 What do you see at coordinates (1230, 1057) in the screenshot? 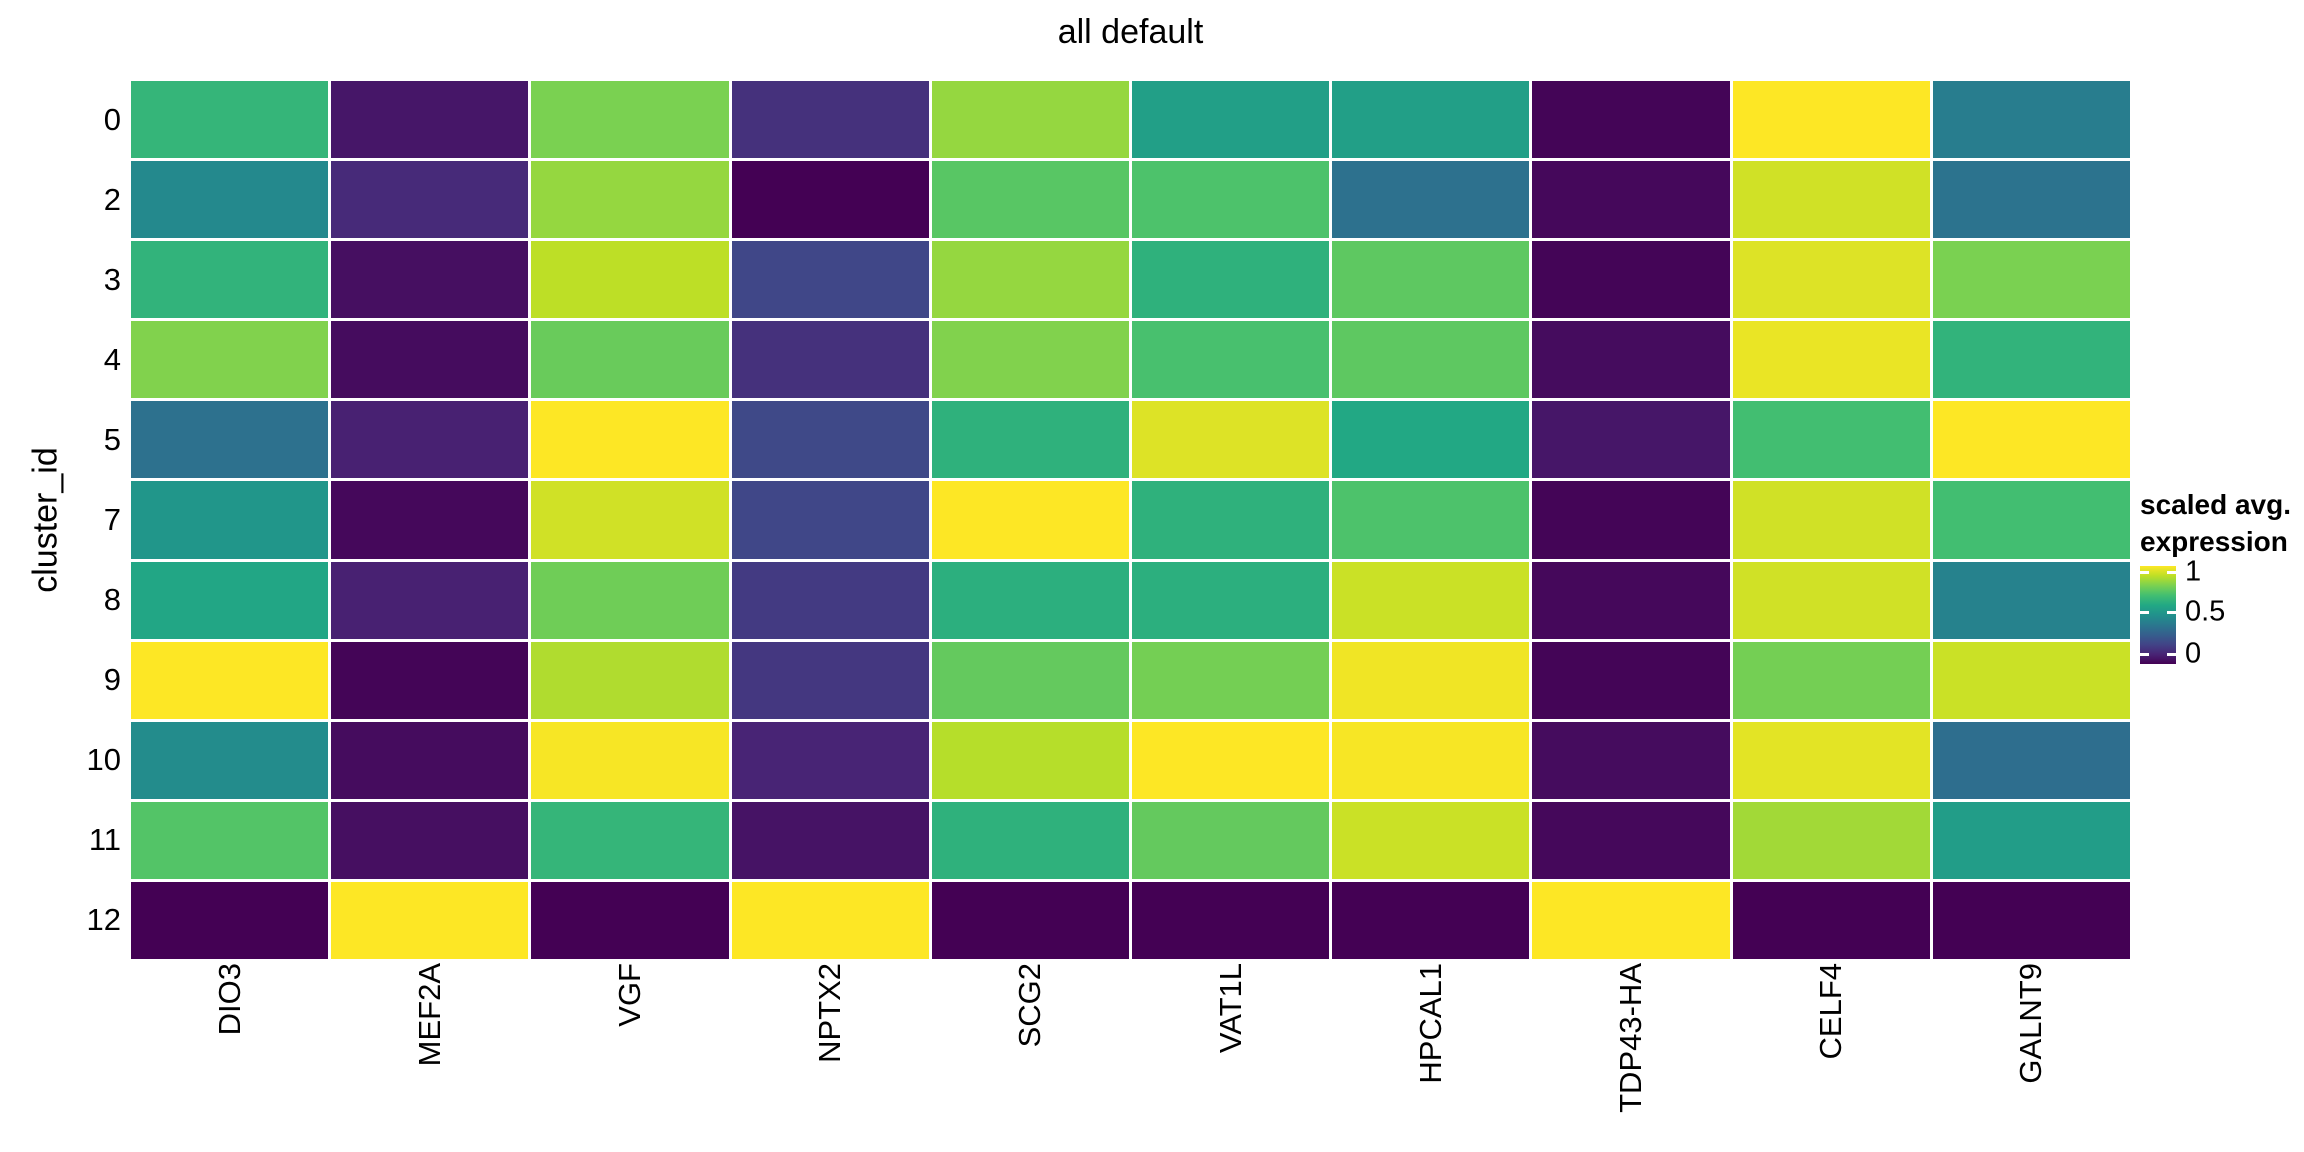
I see `x-tick-label: VAT1L` at bounding box center [1230, 1057].